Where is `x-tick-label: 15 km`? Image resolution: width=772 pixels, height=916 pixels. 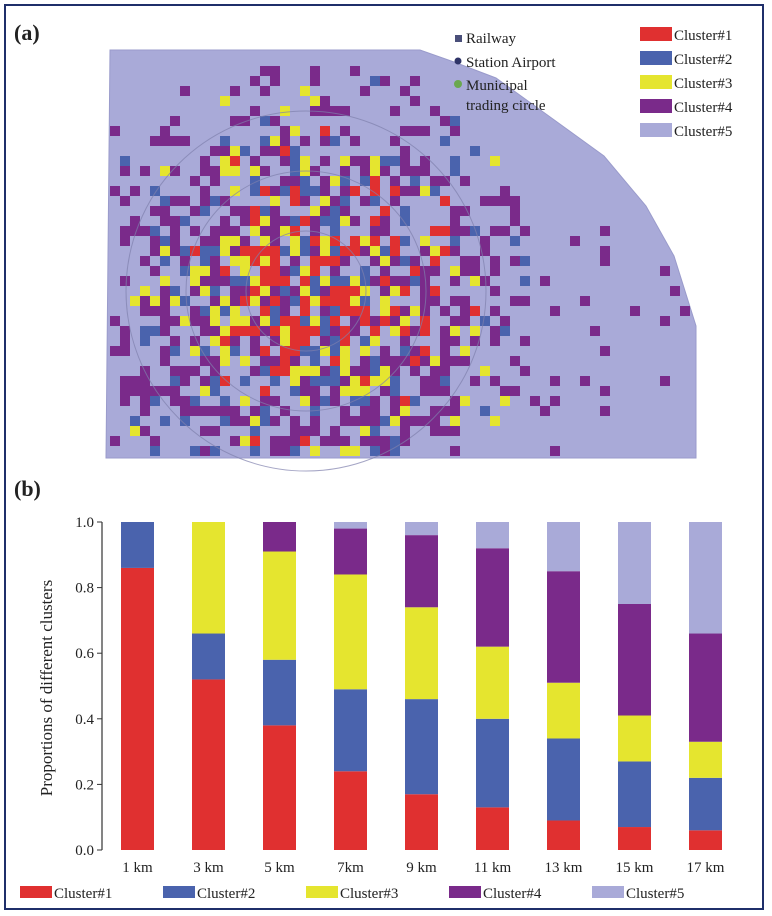 x-tick-label: 15 km is located at coordinates (635, 868).